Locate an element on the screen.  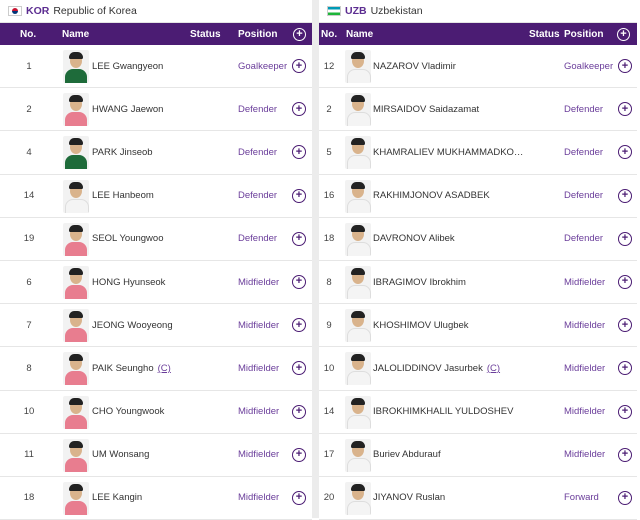
player-number: 16 is located at coordinates (329, 196).